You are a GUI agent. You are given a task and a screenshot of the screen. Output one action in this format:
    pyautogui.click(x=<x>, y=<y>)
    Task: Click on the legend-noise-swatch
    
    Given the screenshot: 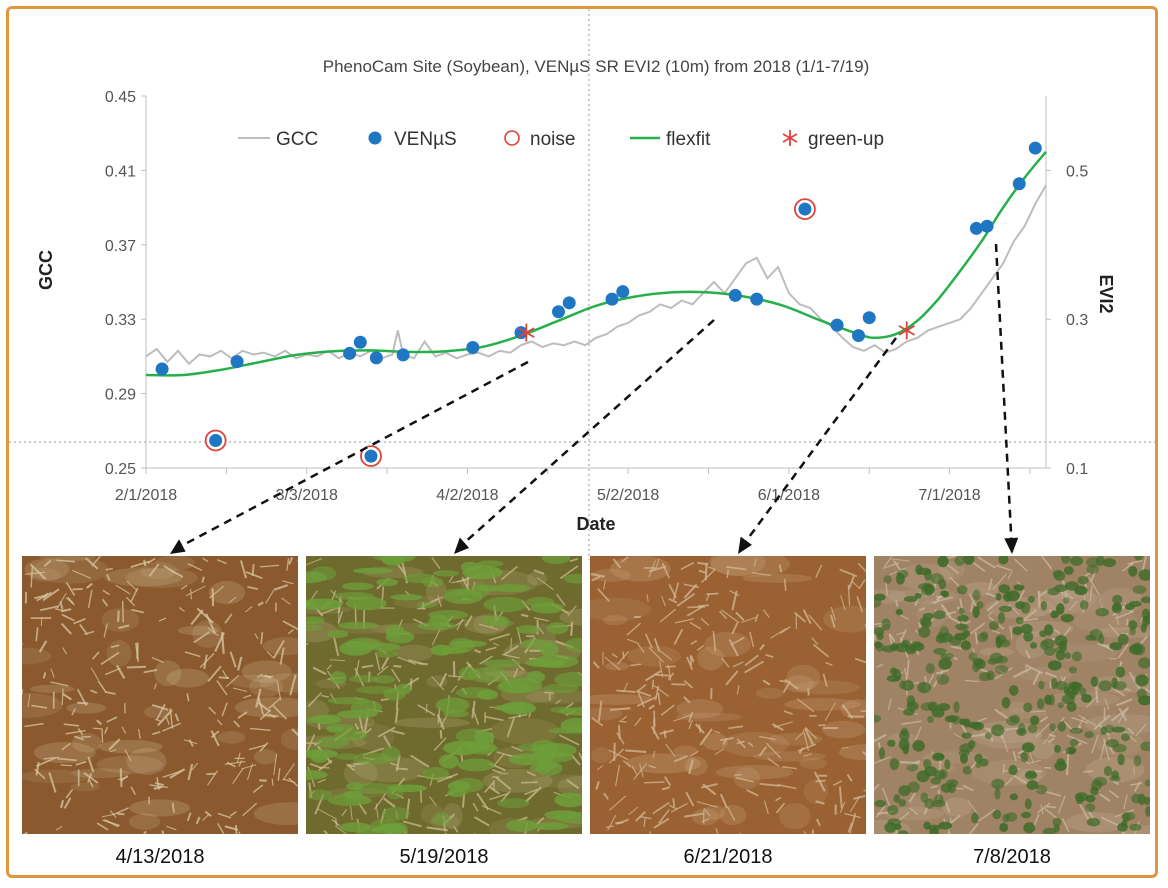 What is the action you would take?
    pyautogui.click(x=512, y=138)
    